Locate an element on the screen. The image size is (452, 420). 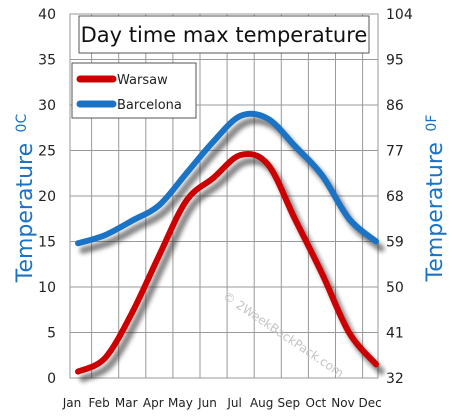
x-axis-ticks: Jan Feb Mar Apr May Jun Jul Aug Sep Oct Nov Dec is located at coordinates (222, 403).